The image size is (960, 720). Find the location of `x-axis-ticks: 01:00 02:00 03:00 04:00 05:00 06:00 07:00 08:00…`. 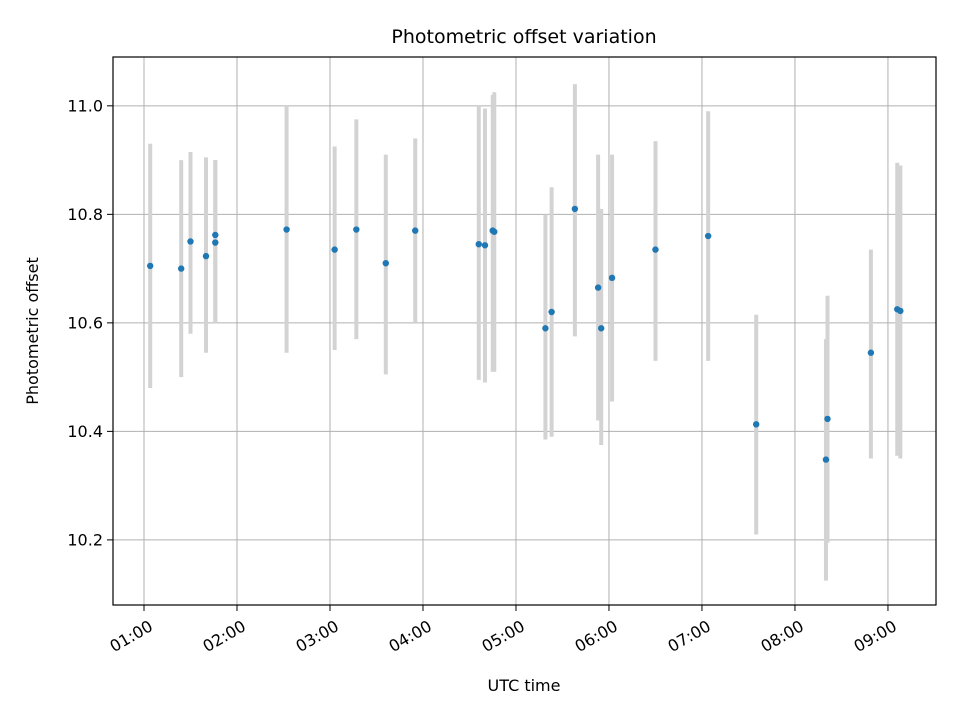

x-axis-ticks: 01:00 02:00 03:00 04:00 05:00 06:00 07:00 08:00… is located at coordinates (503, 630).